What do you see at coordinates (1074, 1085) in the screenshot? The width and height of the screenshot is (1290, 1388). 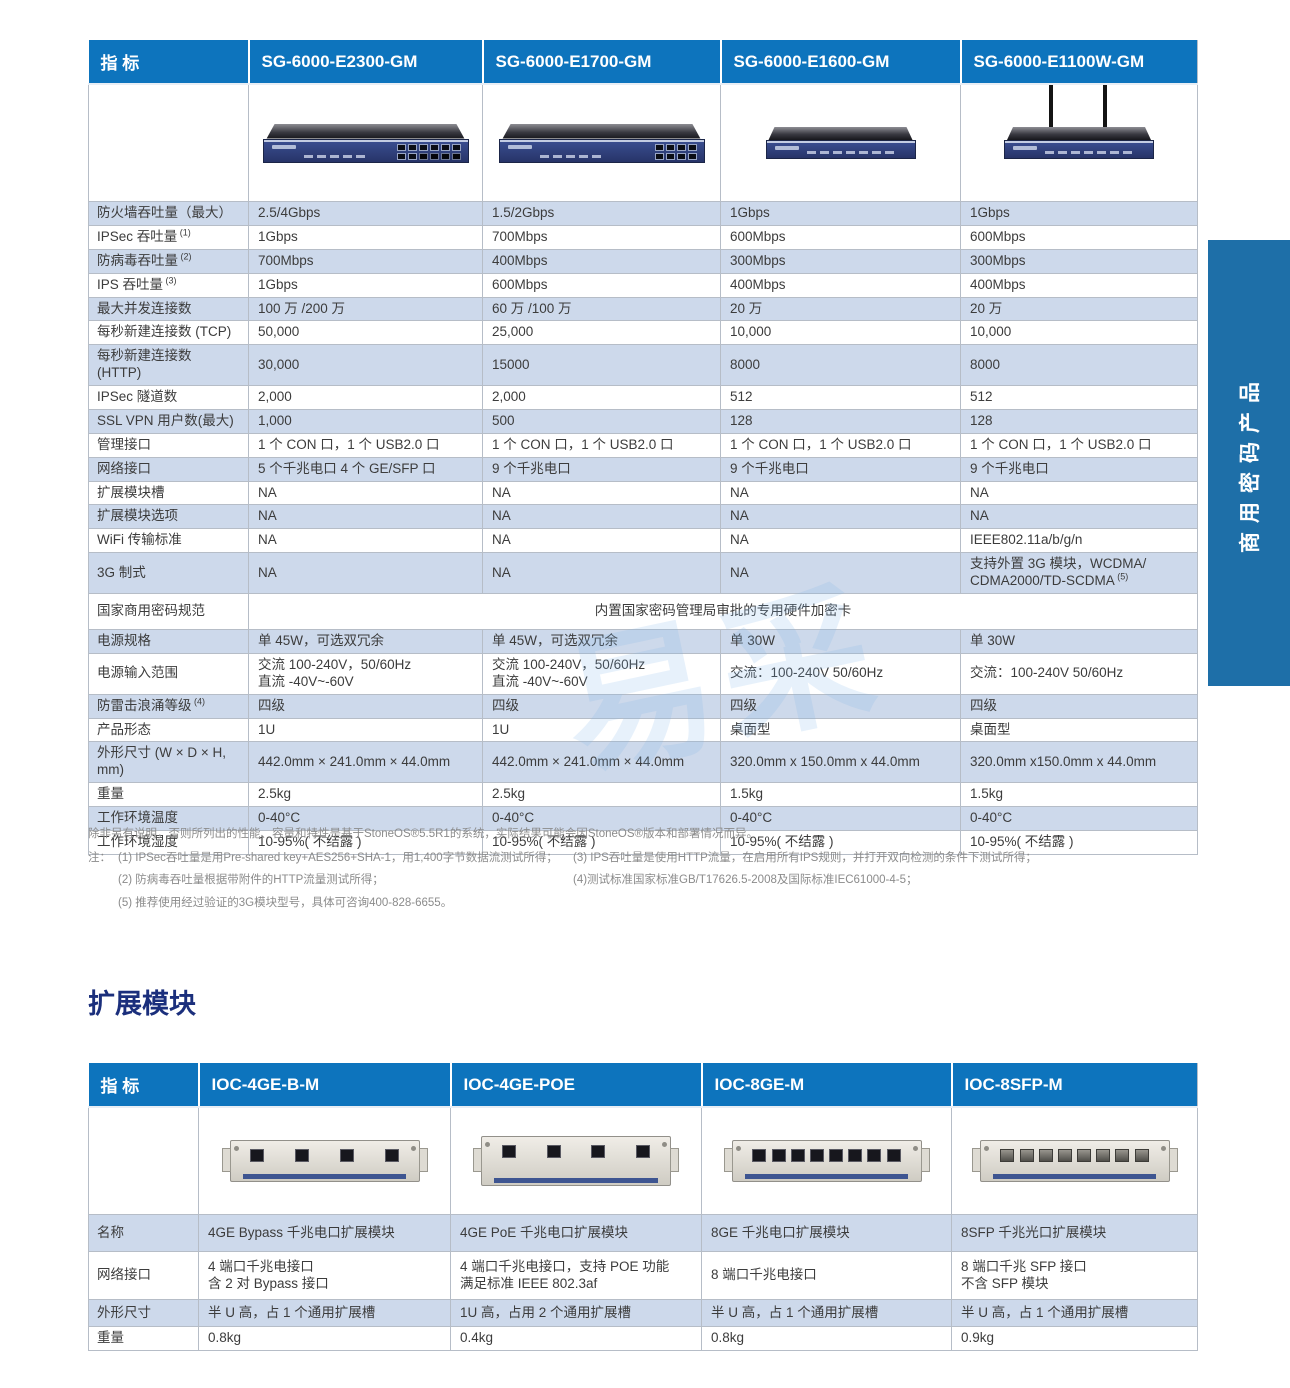 I see `column-header-ioc-8sfp-m: IOC-8SFP-M` at bounding box center [1074, 1085].